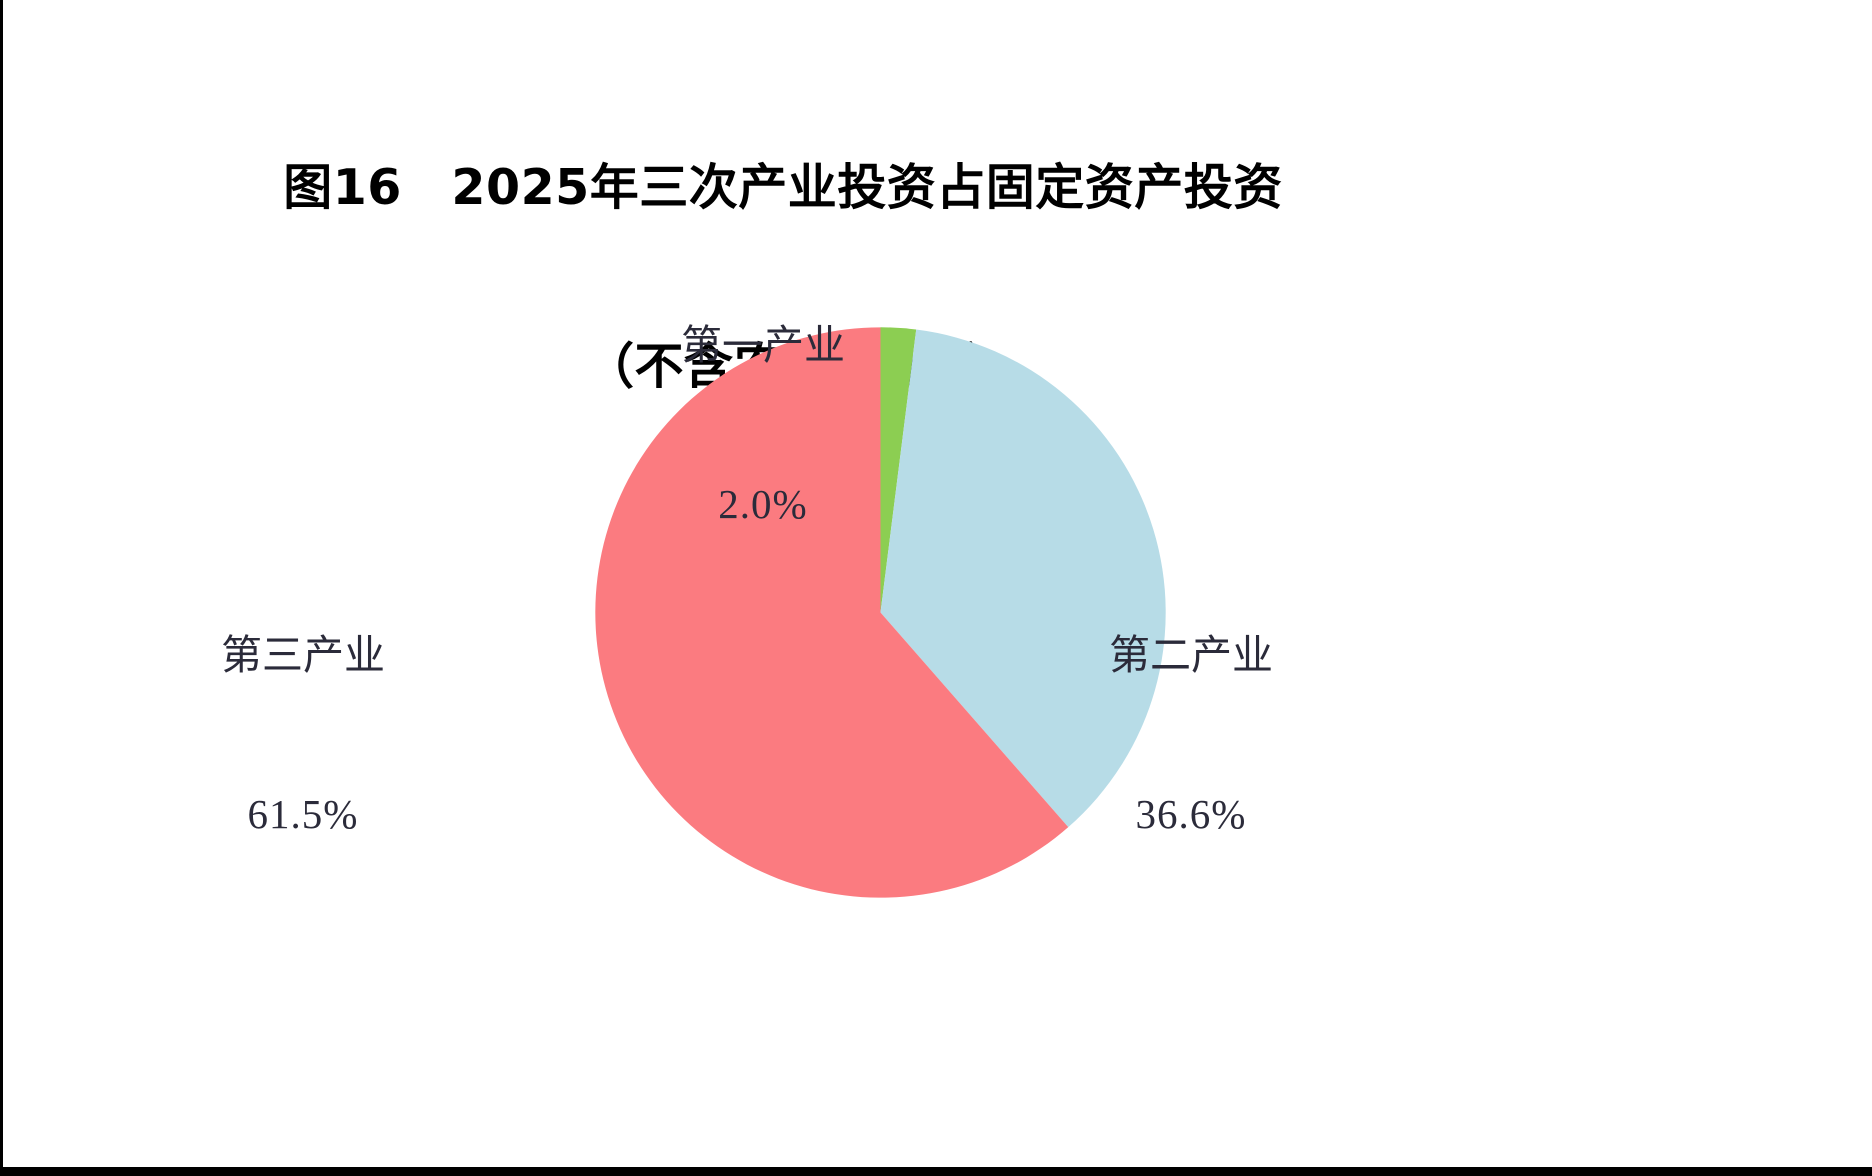 The height and width of the screenshot is (1176, 1872). I want to click on pie-svg, so click(880, 612).